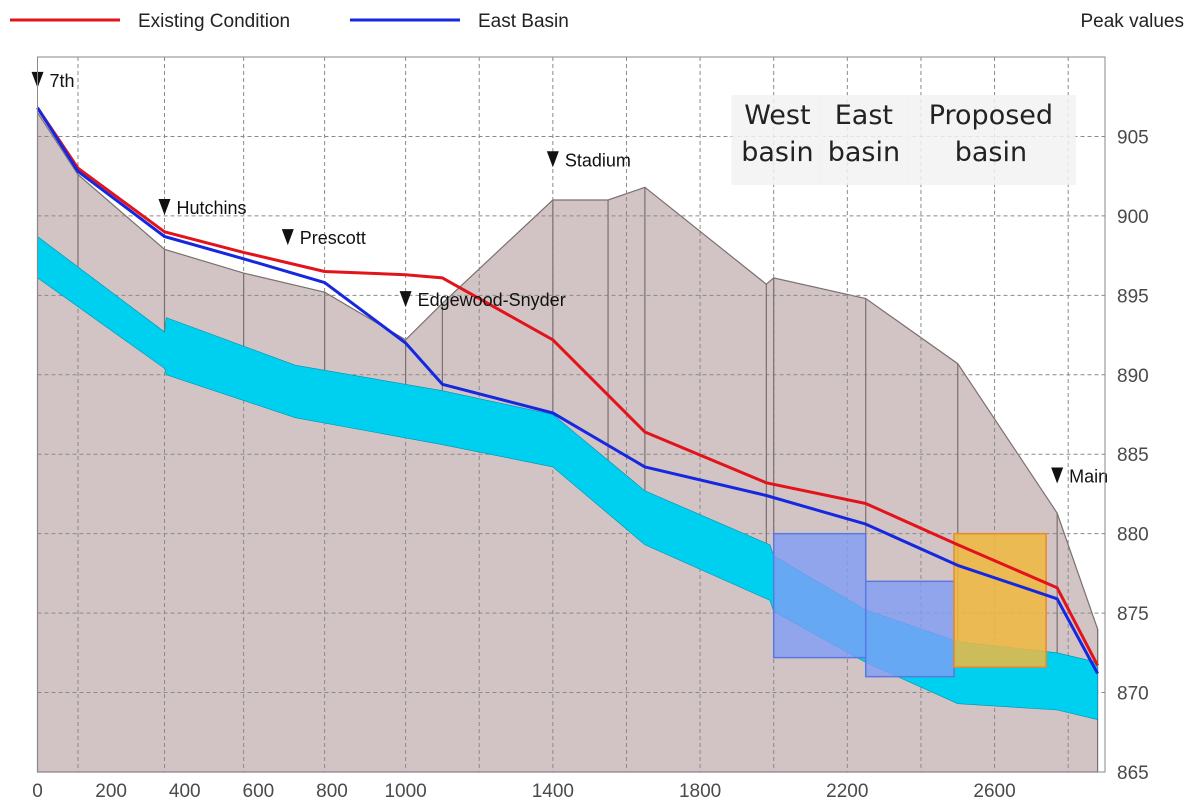  I want to click on y-tick-label: 870, so click(1133, 694).